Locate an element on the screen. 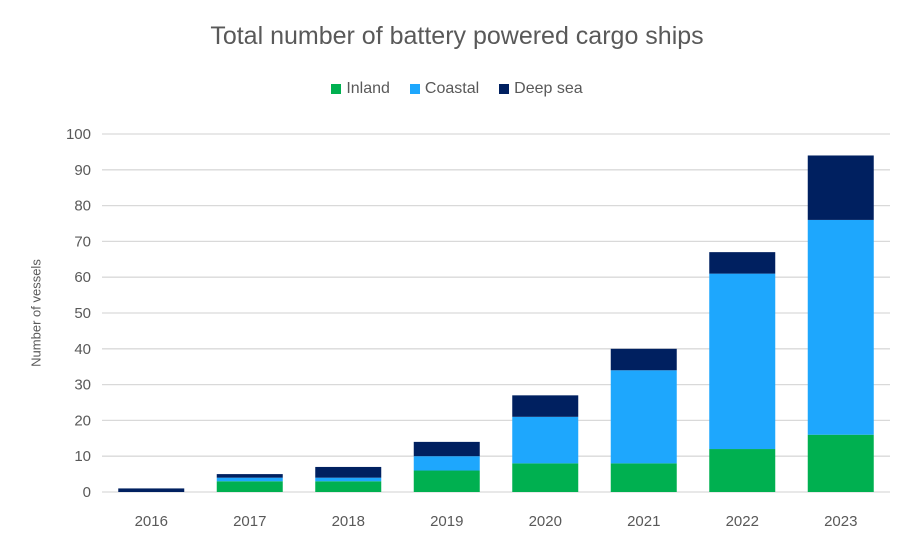  x-tick-label: 2023 is located at coordinates (840, 521).